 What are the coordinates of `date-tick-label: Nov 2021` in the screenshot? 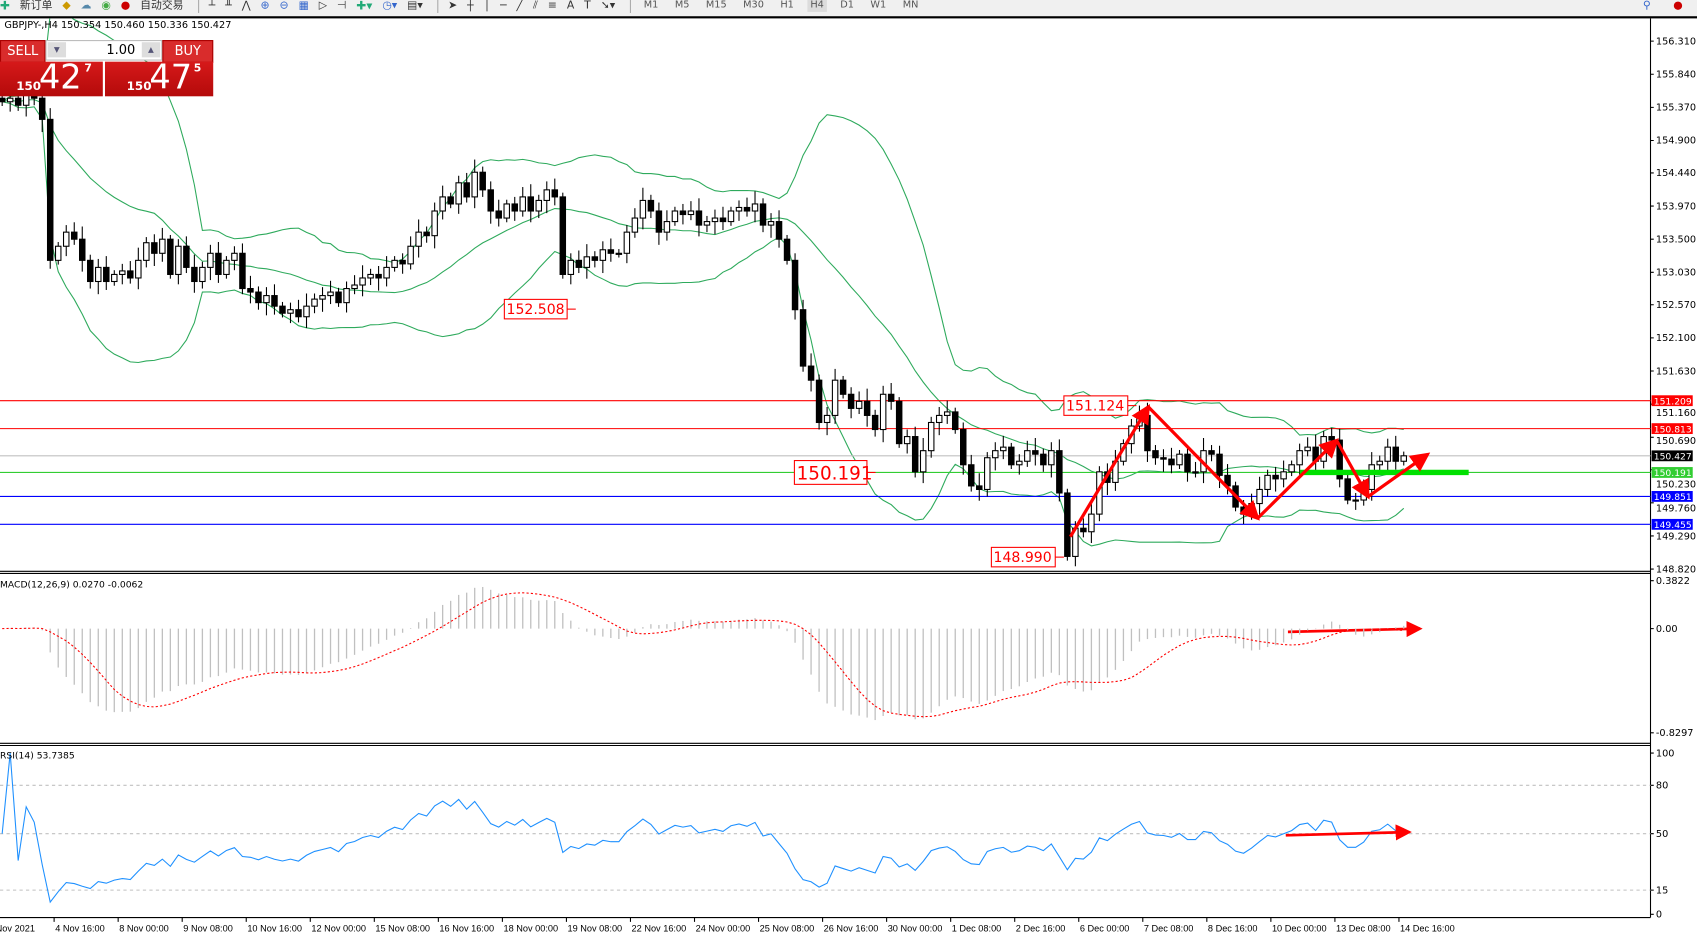 It's located at (17, 929).